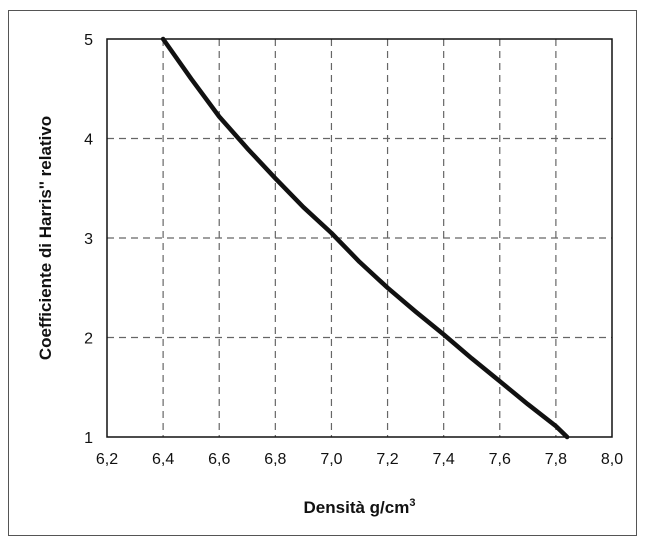 This screenshot has height=541, width=645. I want to click on x-tick-label: 8,0, so click(612, 459).